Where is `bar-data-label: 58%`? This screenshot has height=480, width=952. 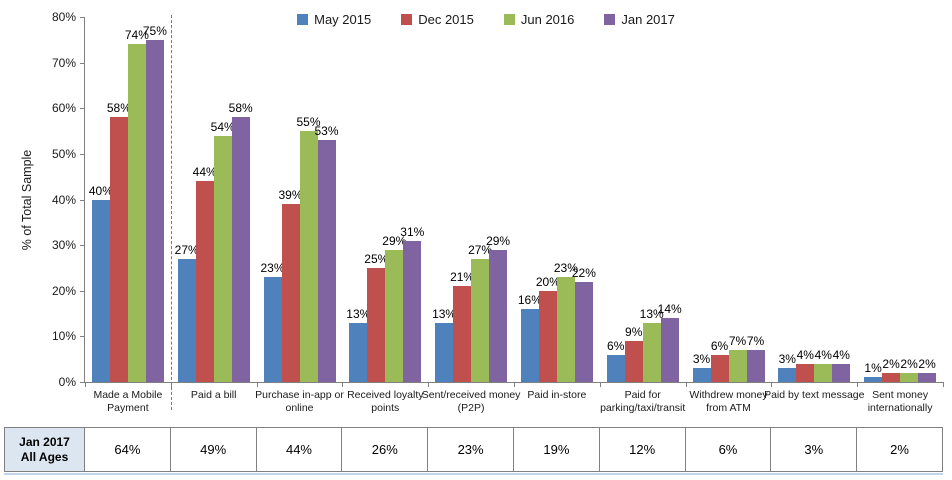 bar-data-label: 58% is located at coordinates (240, 108).